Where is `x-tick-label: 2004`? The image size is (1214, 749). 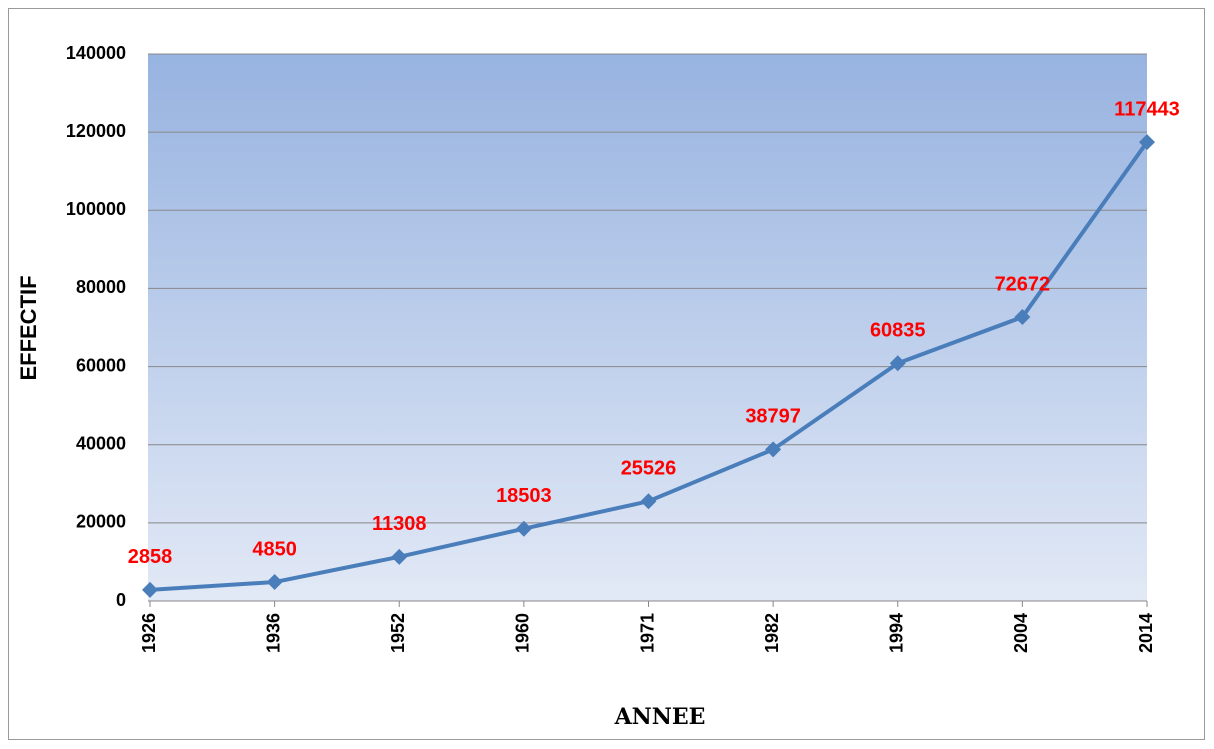 x-tick-label: 2004 is located at coordinates (1021, 633).